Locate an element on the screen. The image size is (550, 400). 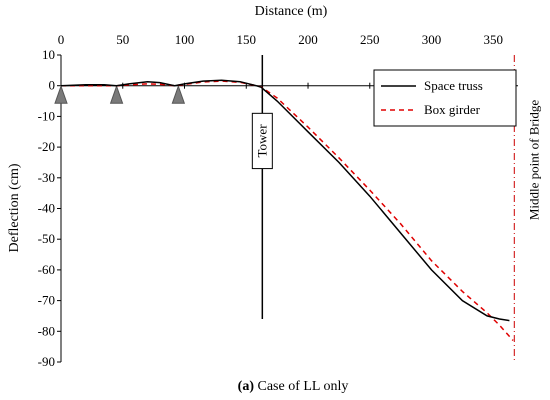
y-tick-label: -30 is located at coordinates (46, 177).